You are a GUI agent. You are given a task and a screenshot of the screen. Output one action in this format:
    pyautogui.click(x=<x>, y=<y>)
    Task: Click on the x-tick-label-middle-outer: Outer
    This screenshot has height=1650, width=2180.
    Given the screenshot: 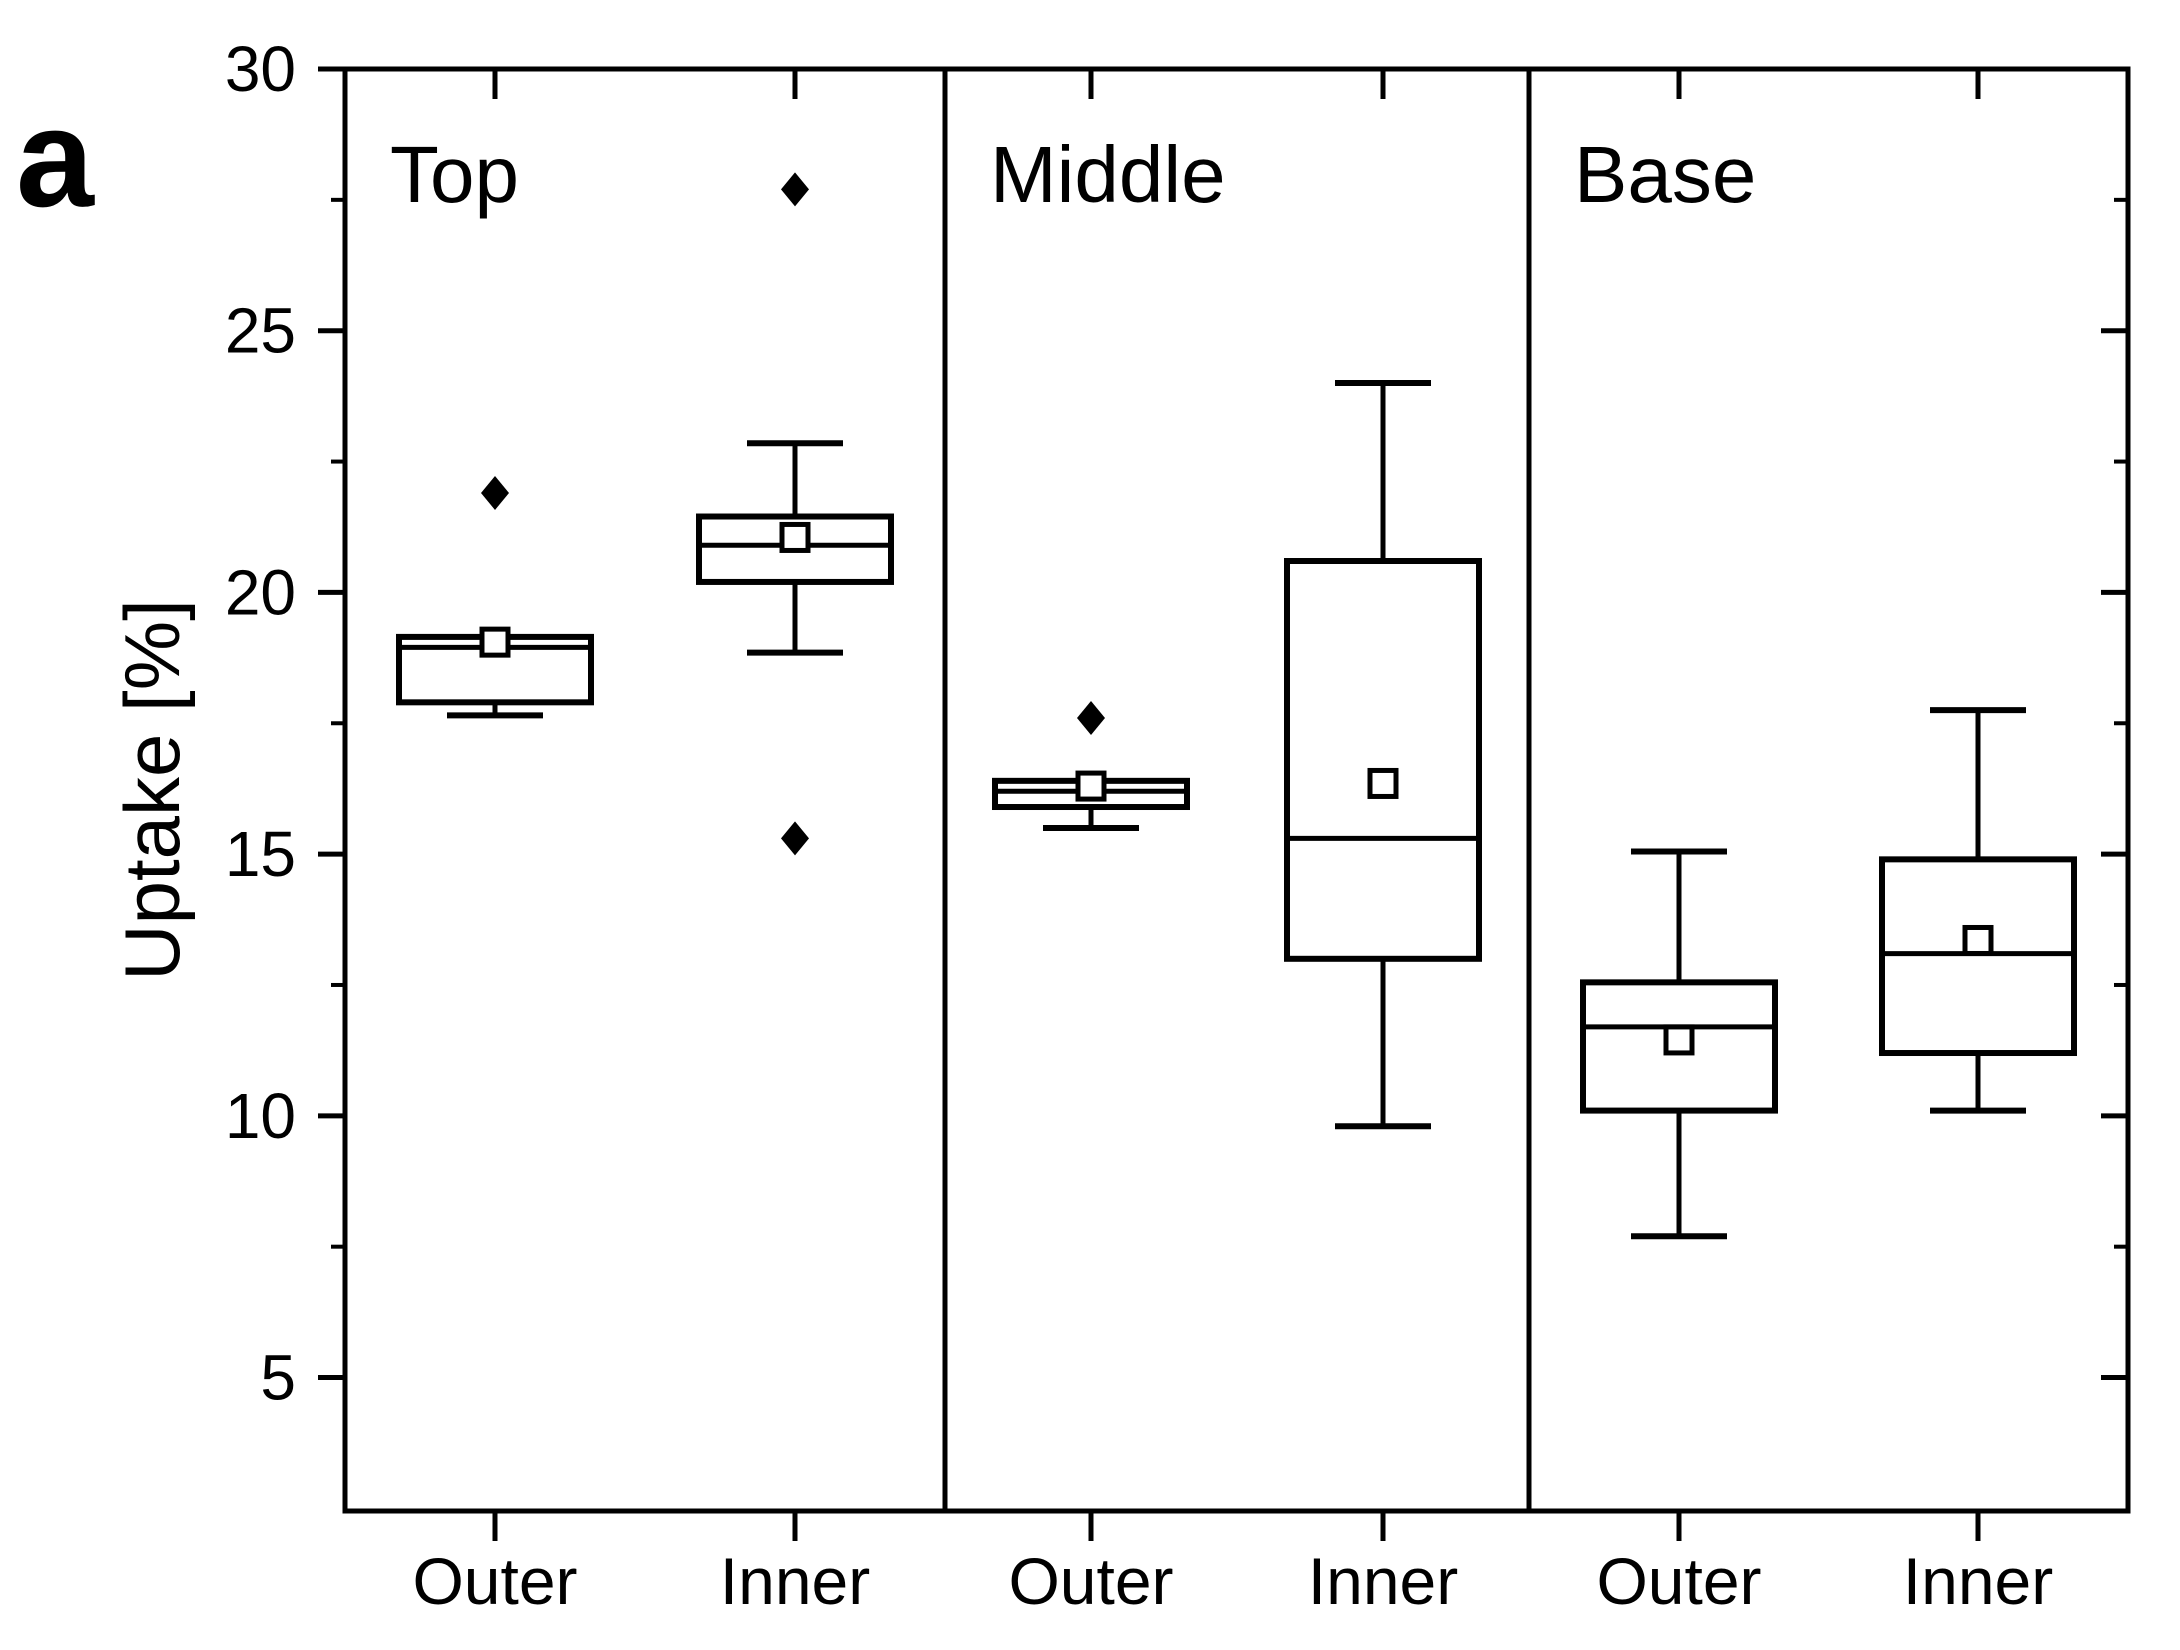 What is the action you would take?
    pyautogui.click(x=1090, y=1581)
    